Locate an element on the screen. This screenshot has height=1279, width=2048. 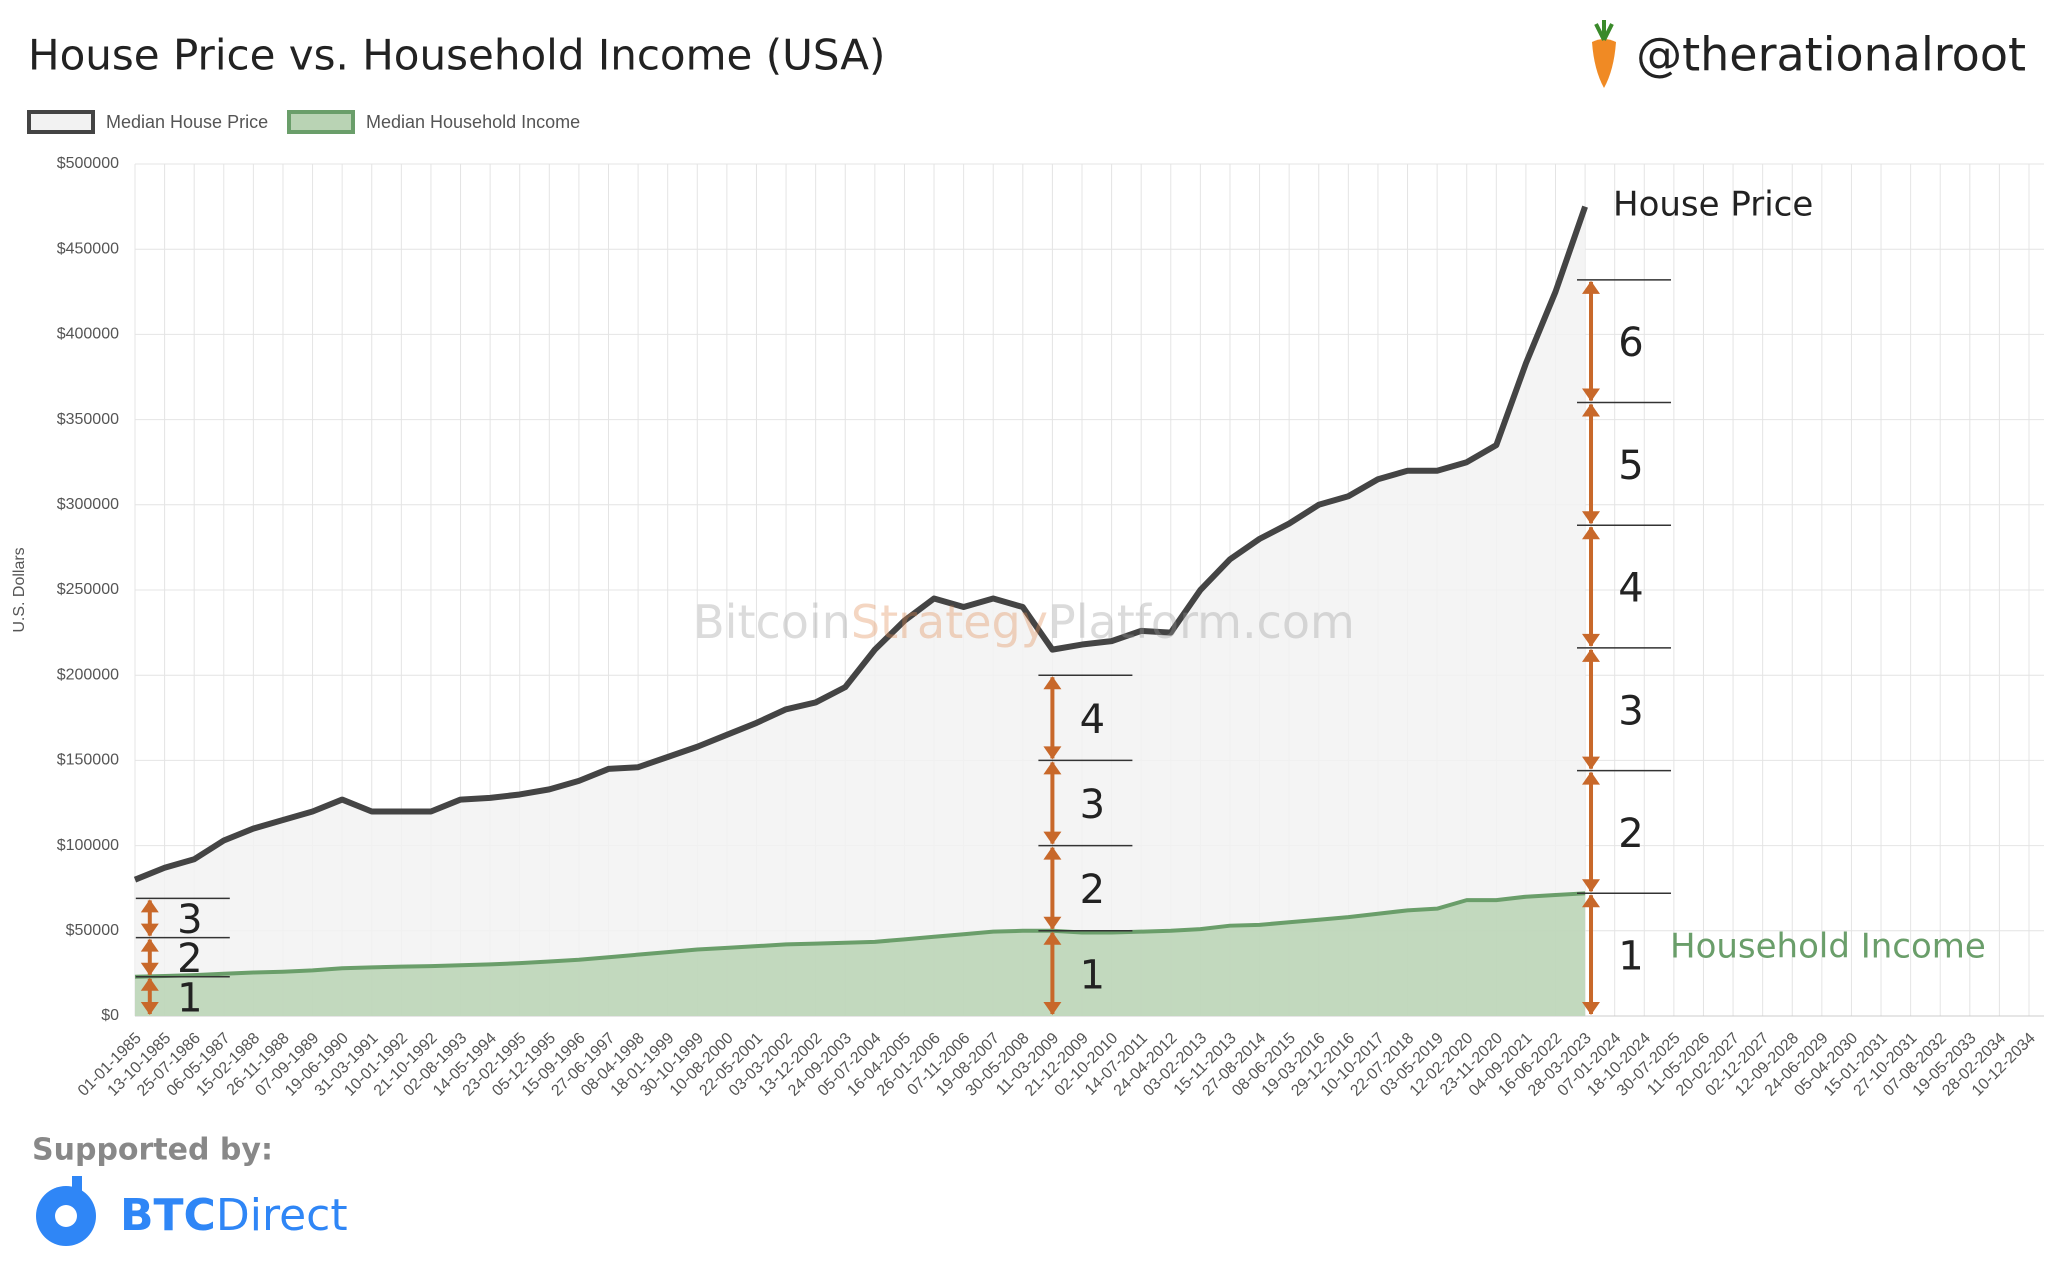
legend-label: Median House Price is located at coordinates (187, 122).